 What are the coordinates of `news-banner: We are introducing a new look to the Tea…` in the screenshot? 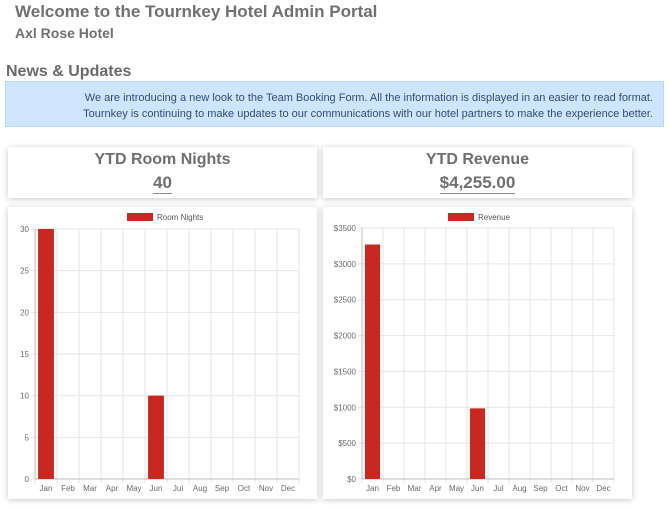 It's located at (334, 104).